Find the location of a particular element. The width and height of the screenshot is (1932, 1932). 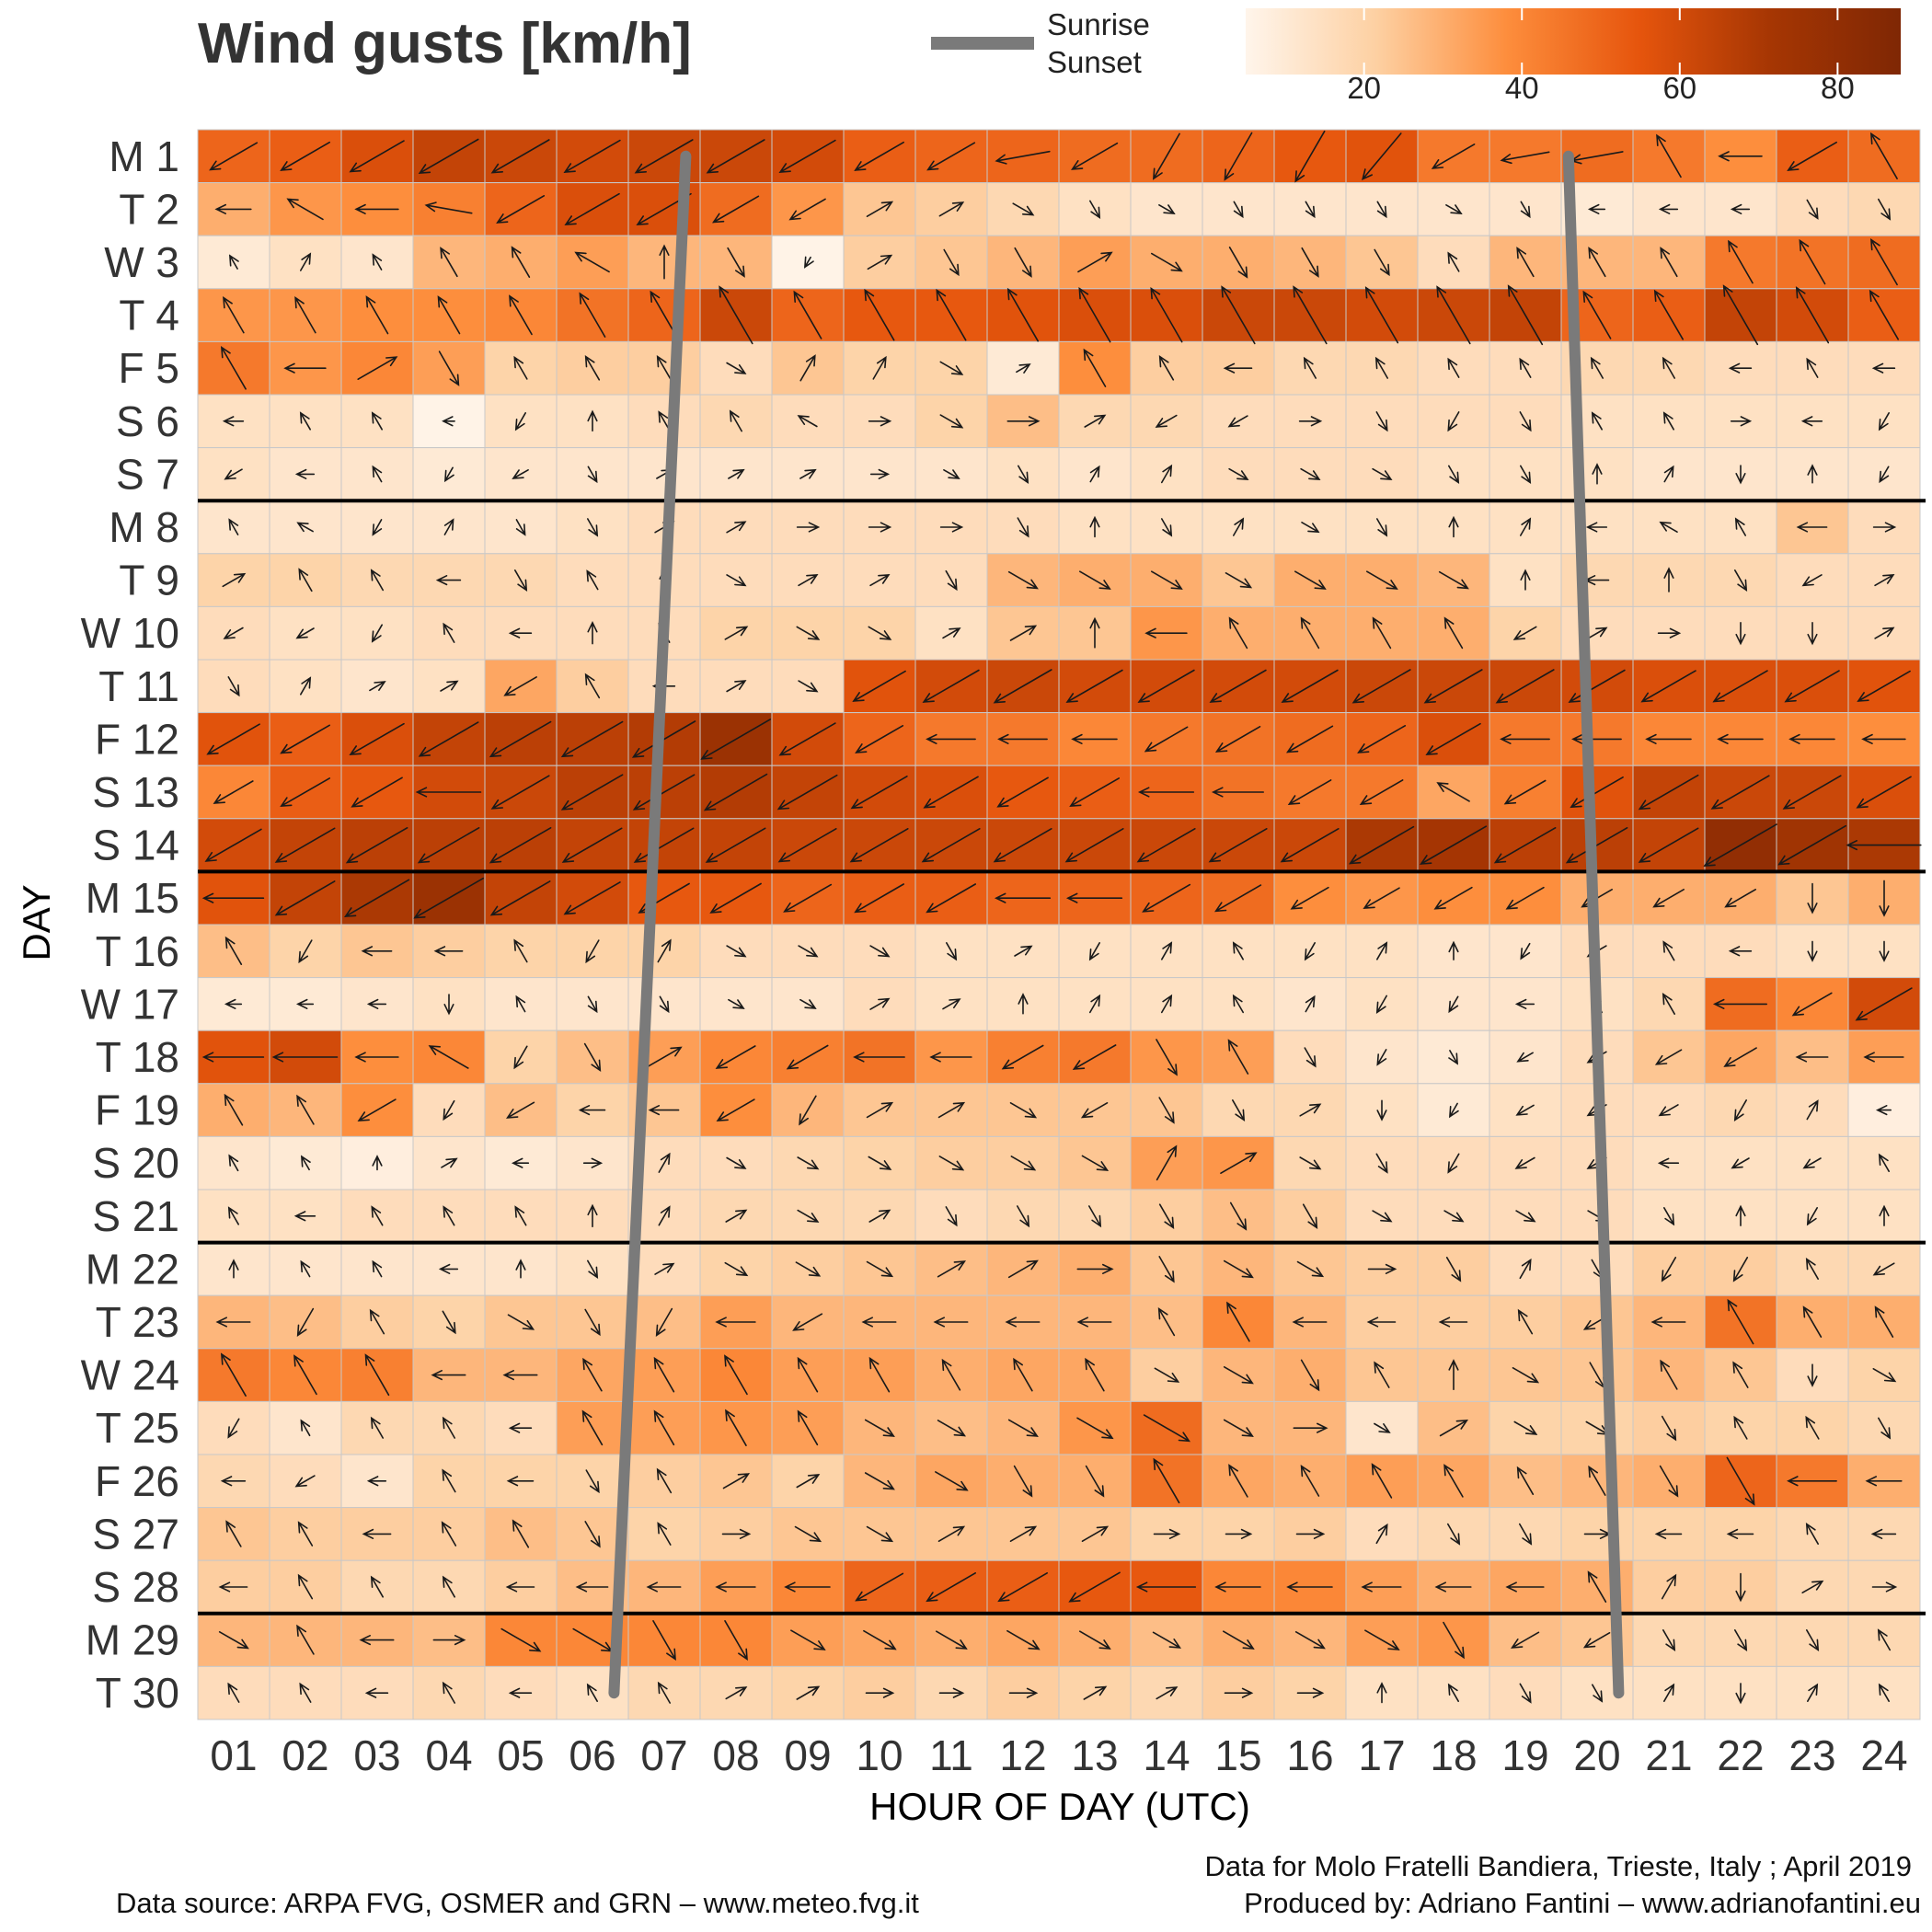

hour-label: 19 is located at coordinates (1524, 1755).